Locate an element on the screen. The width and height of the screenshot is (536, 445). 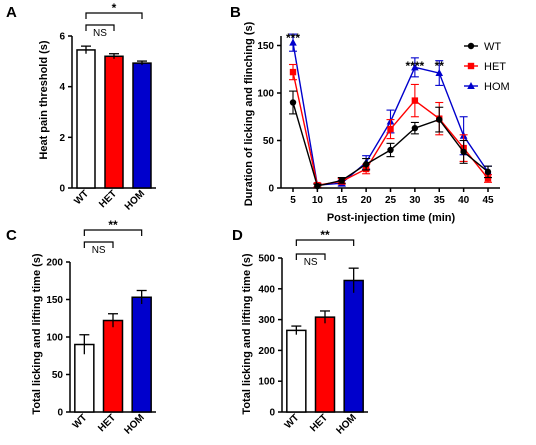
panel-c-category-label-het: HET is located at coordinates (107, 423).